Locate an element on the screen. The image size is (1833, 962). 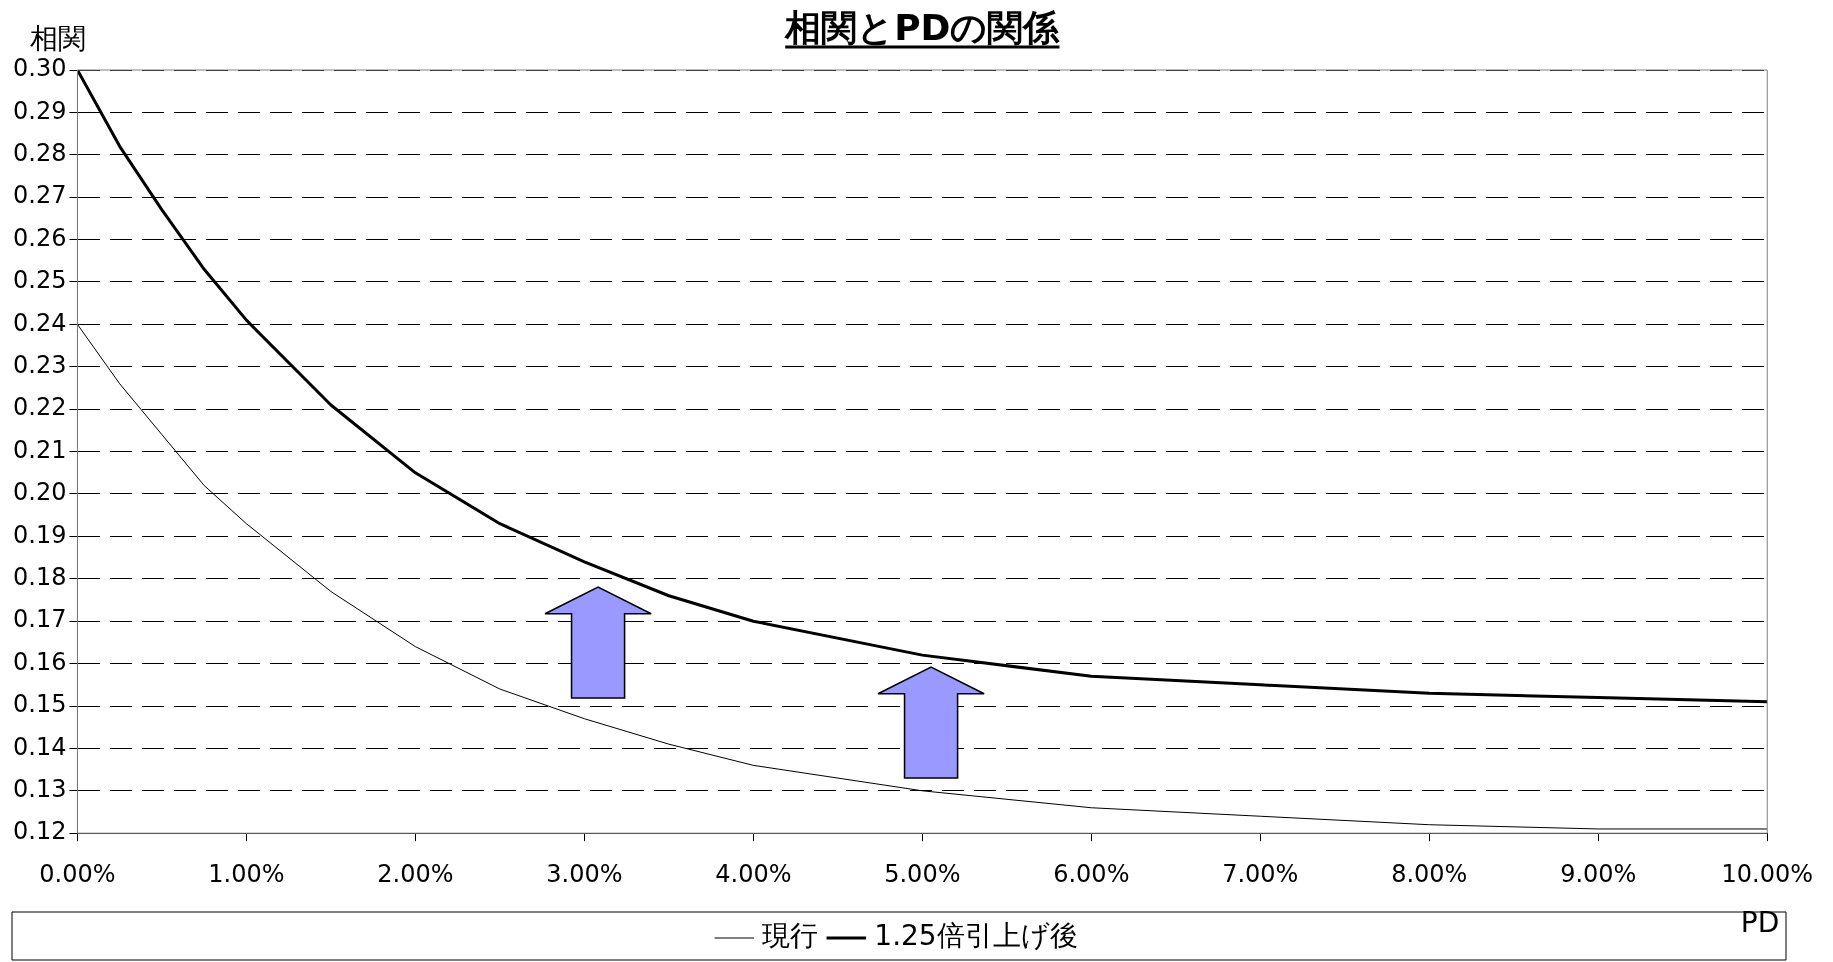
x-tick-label: 8.00% is located at coordinates (1429, 873).